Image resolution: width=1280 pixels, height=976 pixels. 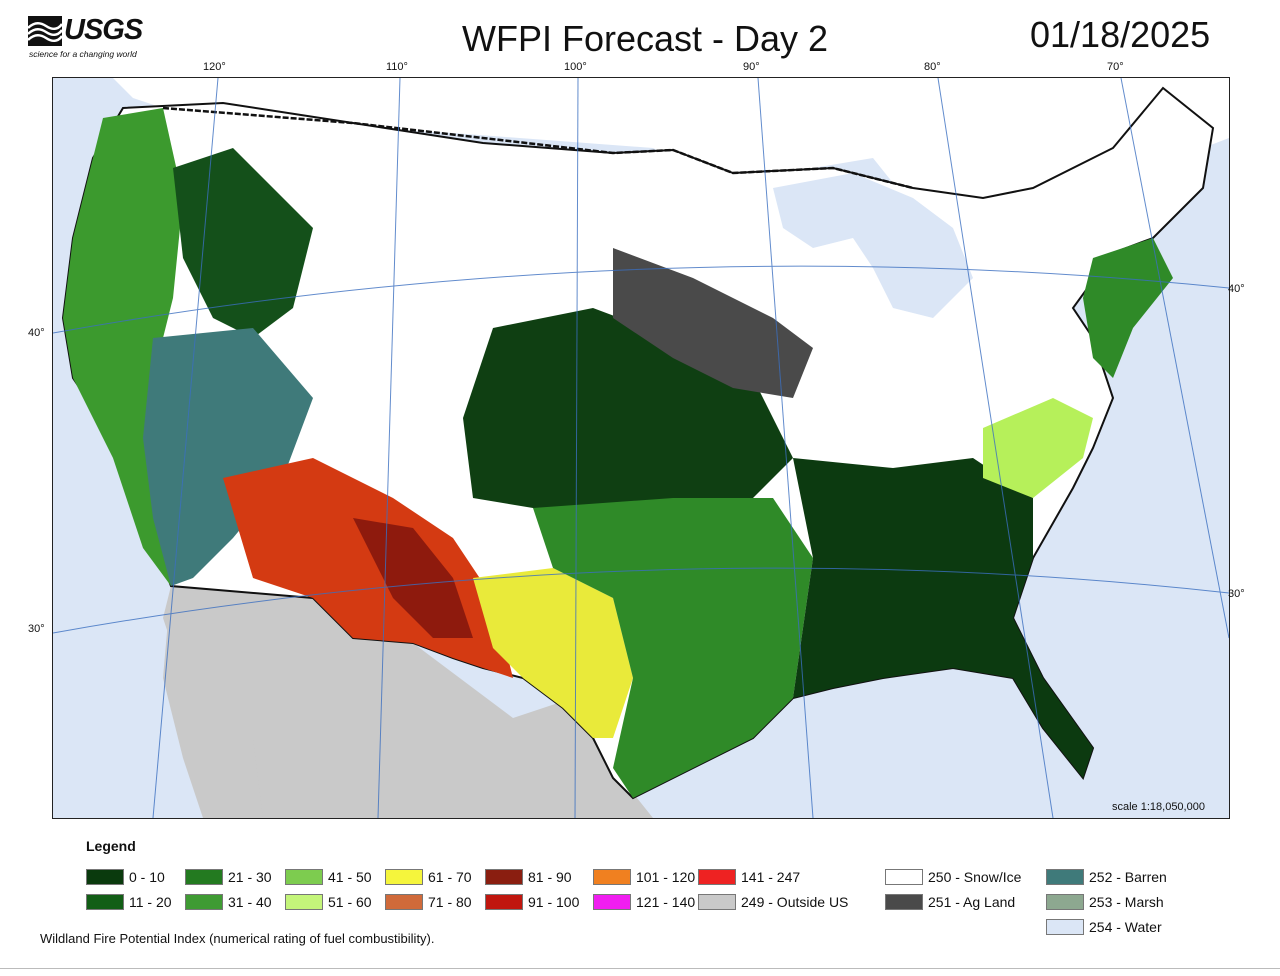 What do you see at coordinates (45, 31) in the screenshot?
I see `usgs-wave-icon` at bounding box center [45, 31].